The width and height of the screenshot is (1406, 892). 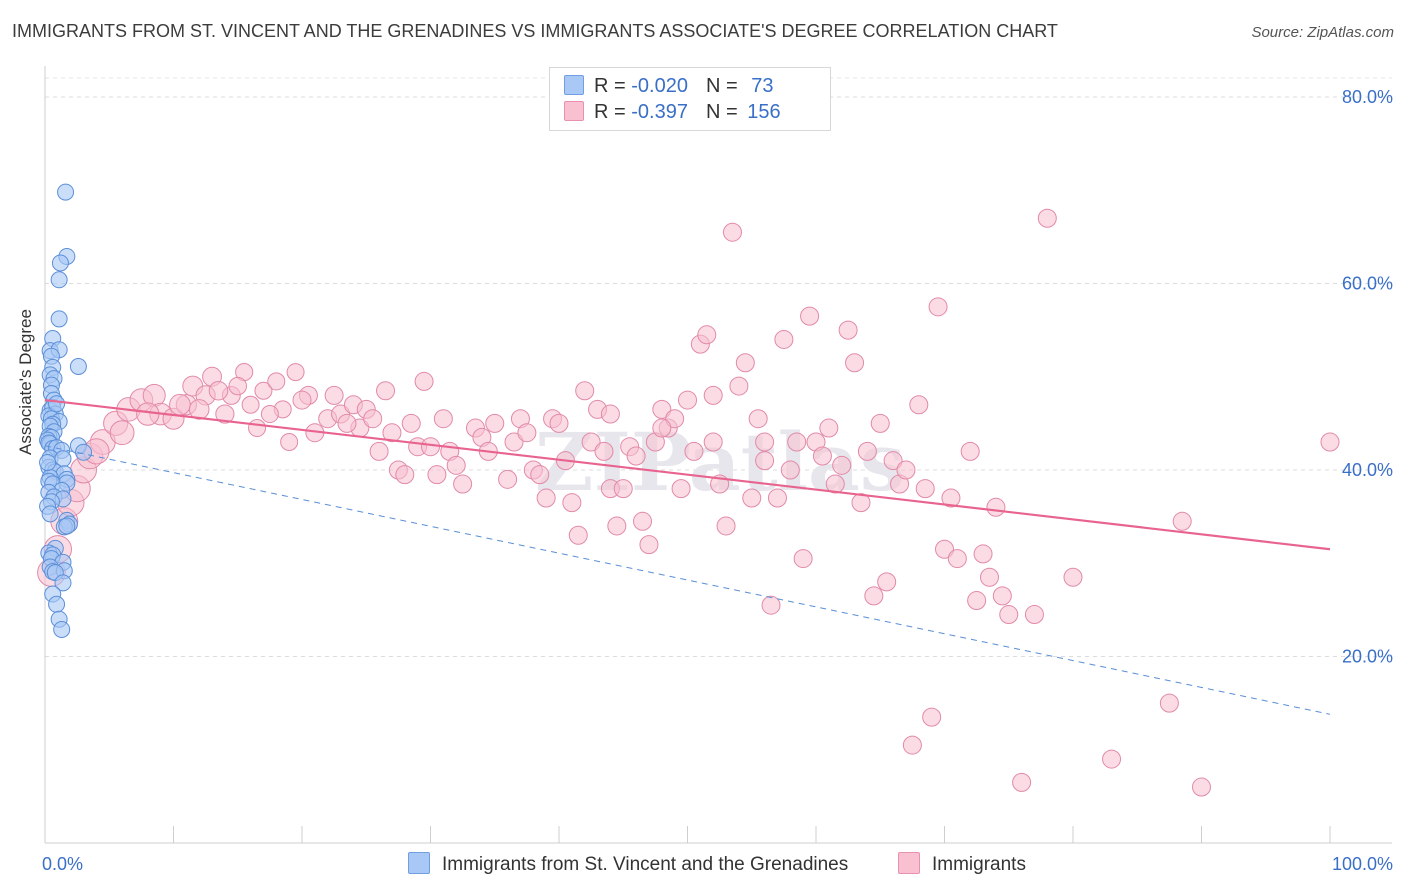 I want to click on bottom-legend-label-pink: Immigrants, so click(x=979, y=864).